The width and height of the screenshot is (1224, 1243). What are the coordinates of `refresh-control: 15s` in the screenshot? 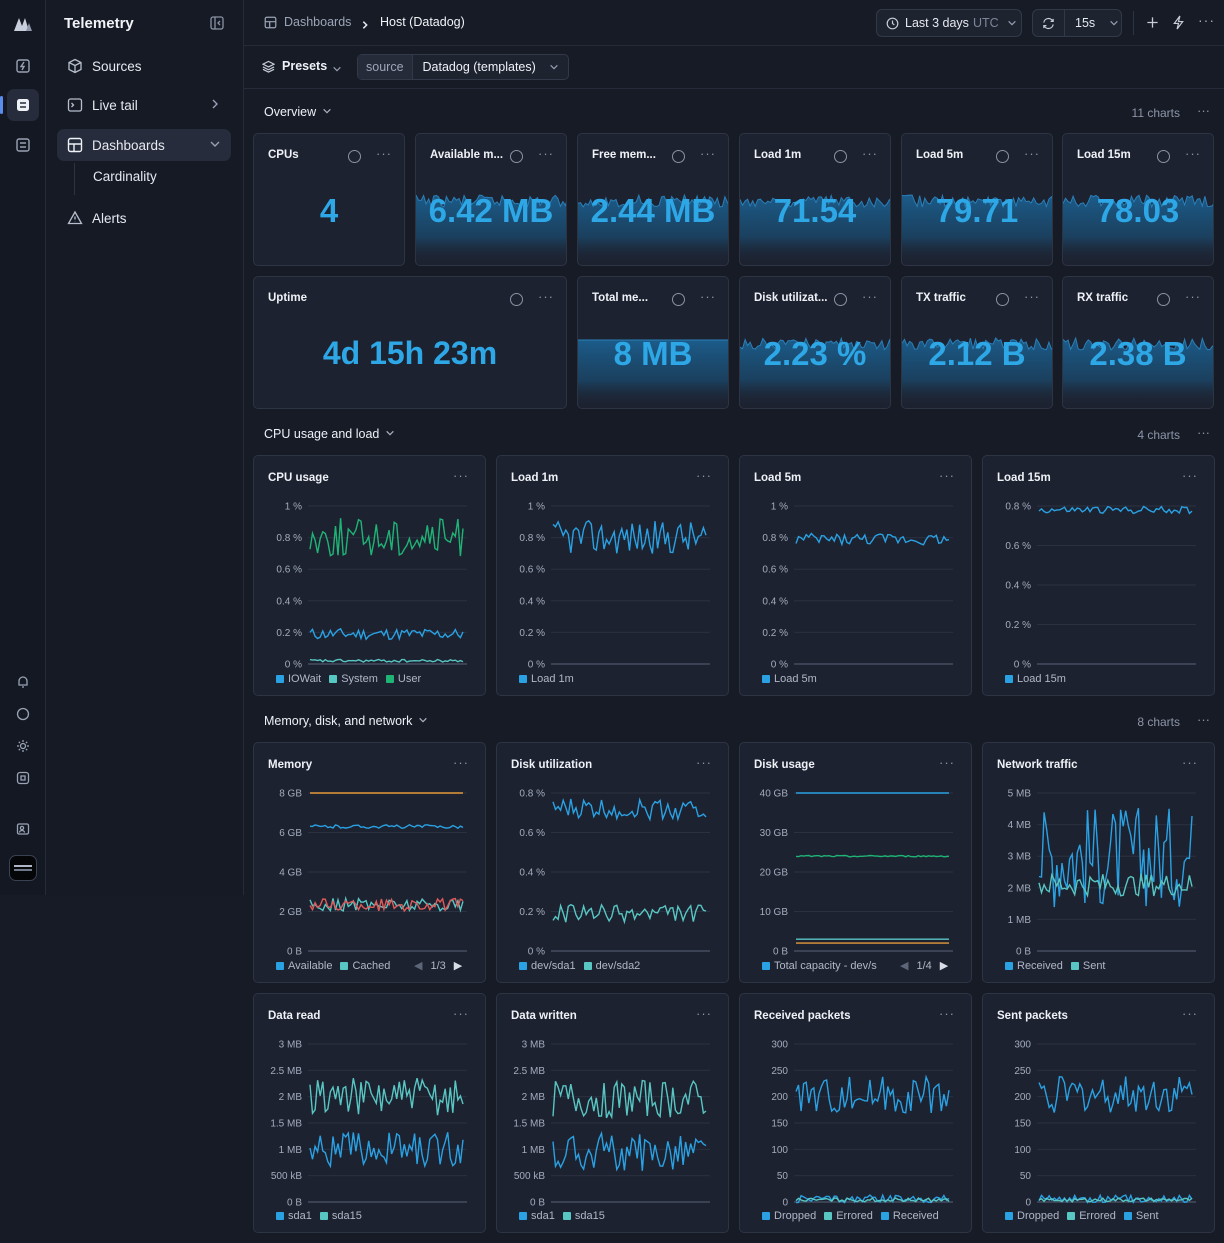 It's located at (1077, 23).